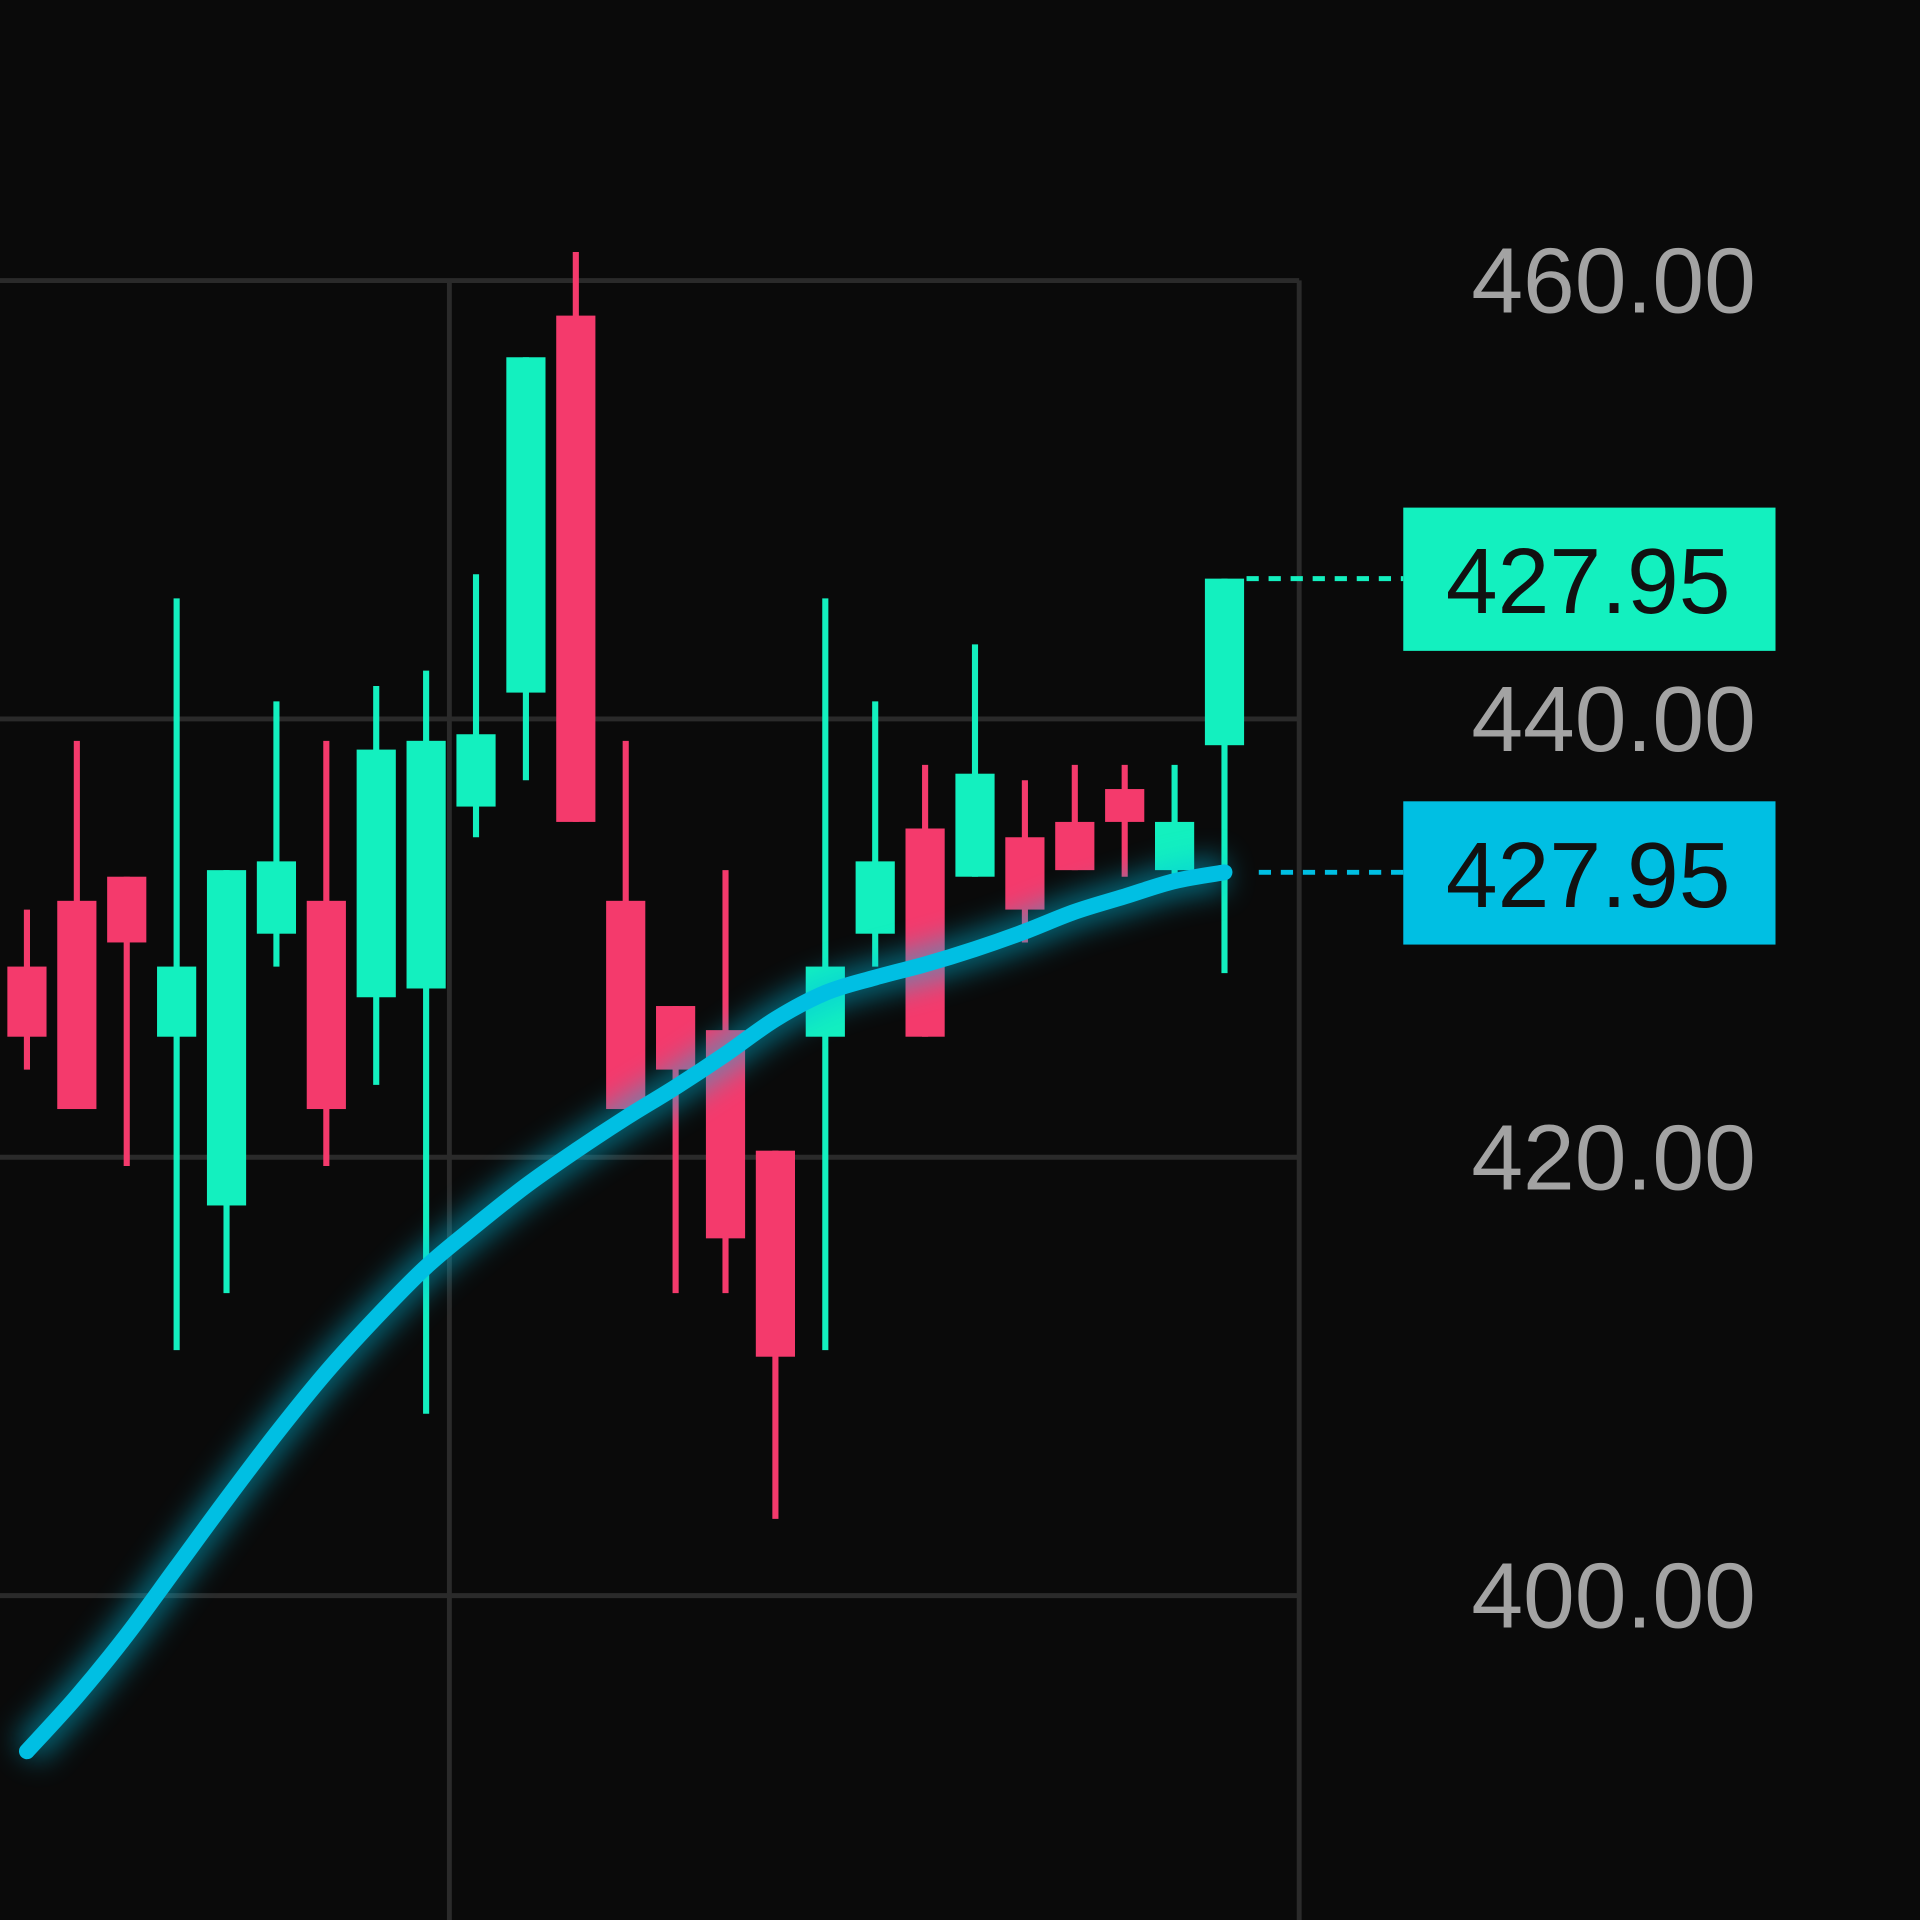  I want to click on y-tick-label: 420.00, so click(1613, 1157).